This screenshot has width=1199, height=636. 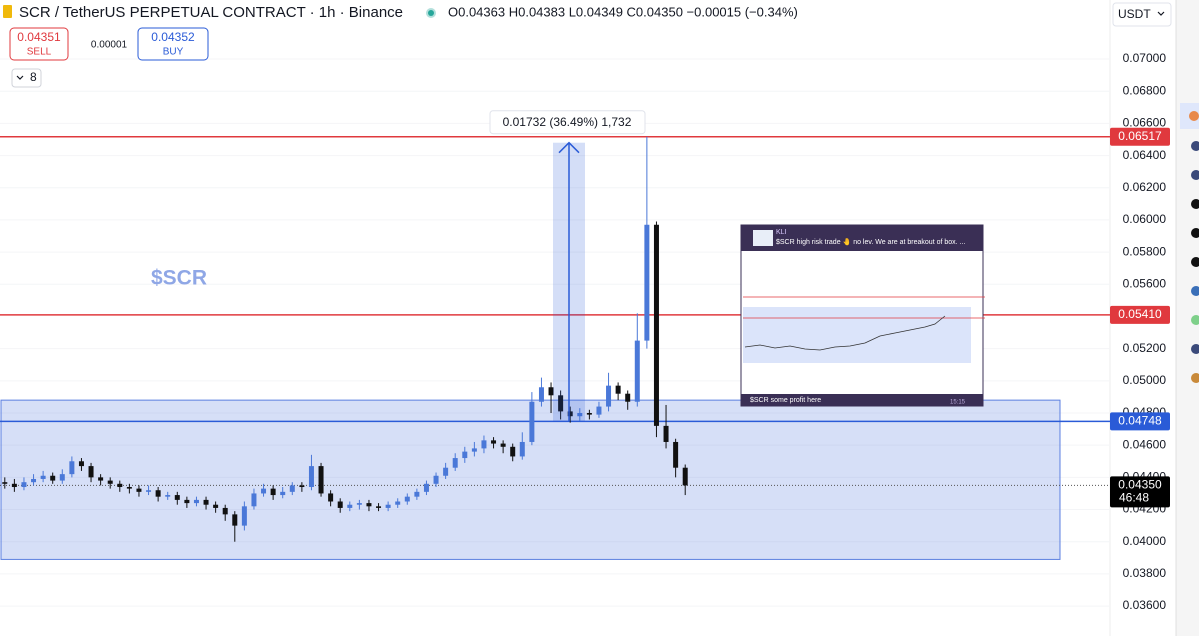 I want to click on spread: 0.00001, so click(x=109, y=45).